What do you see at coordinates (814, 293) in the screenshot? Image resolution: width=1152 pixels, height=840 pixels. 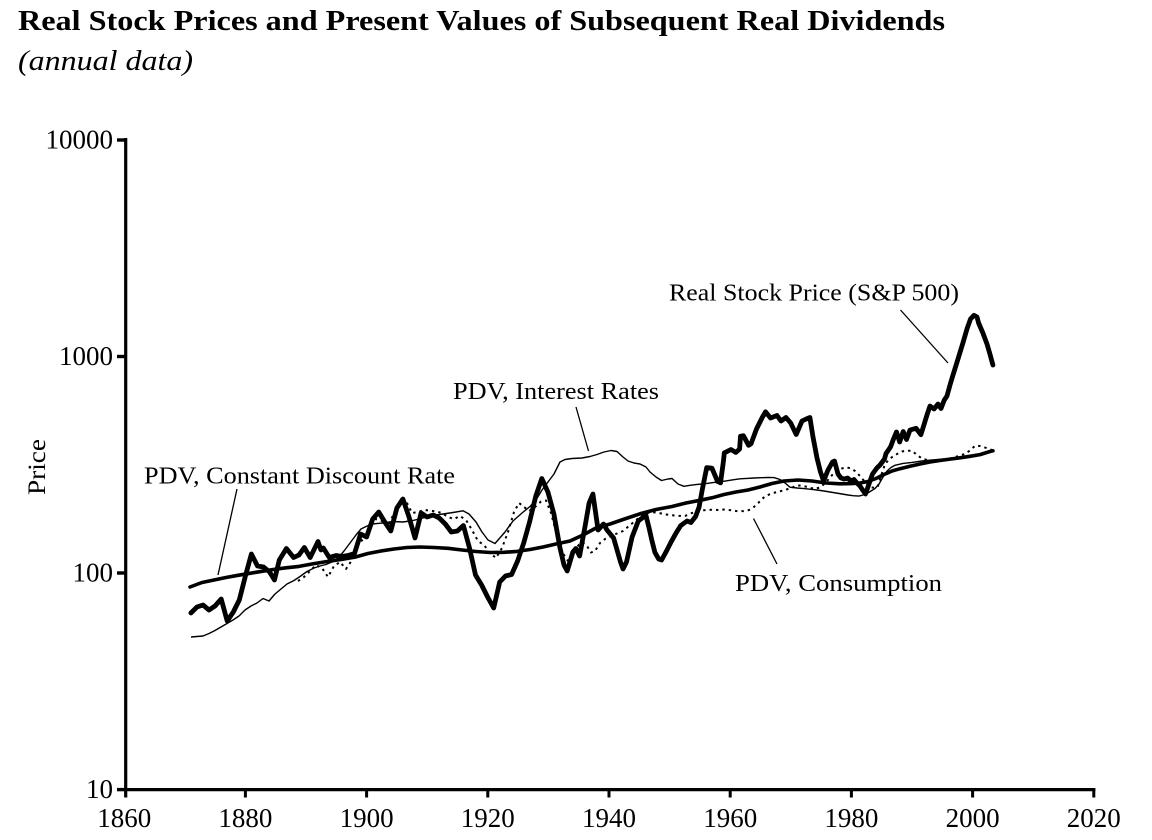 I see `svg-text: Real Stock Price (S&P 500)` at bounding box center [814, 293].